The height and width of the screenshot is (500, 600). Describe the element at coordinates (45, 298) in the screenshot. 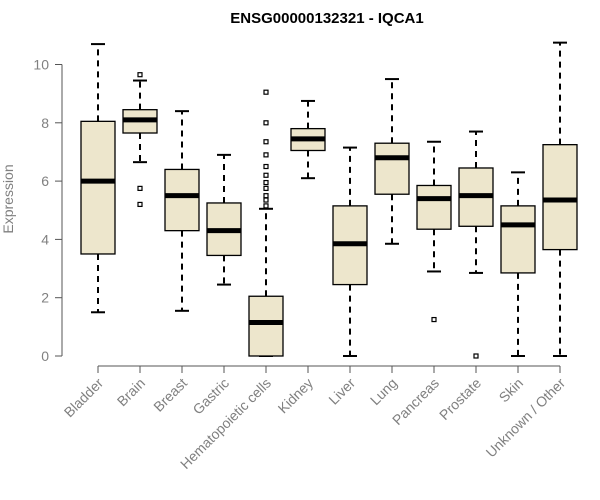

I see `y-tick-label: 2` at that location.